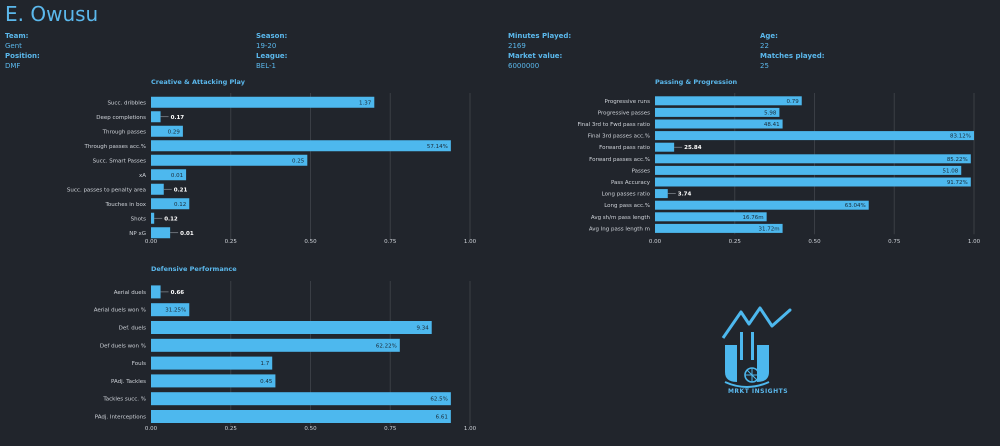 This screenshot has width=1000, height=446. I want to click on logo-text: MRKT INSIGHTS, so click(758, 391).